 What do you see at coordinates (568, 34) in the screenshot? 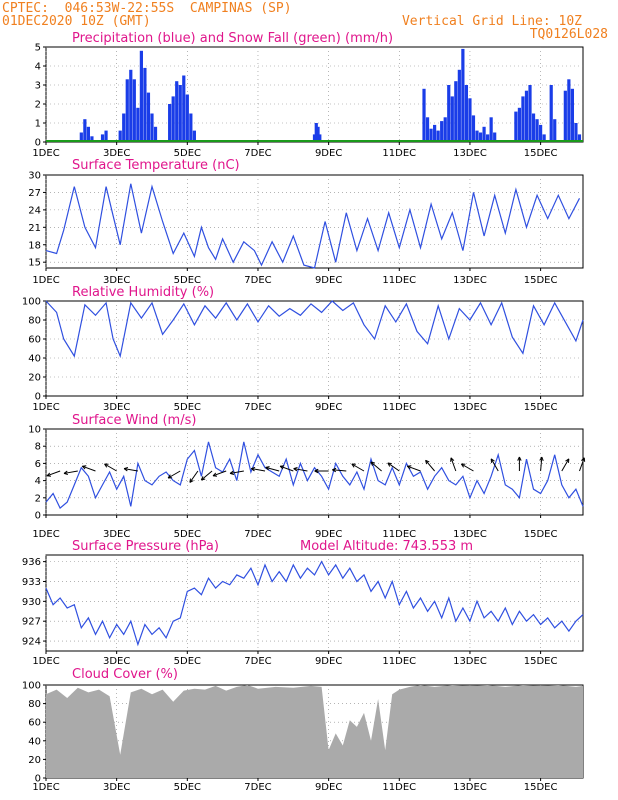
I see `header-run-id: TQ0126L028` at bounding box center [568, 34].